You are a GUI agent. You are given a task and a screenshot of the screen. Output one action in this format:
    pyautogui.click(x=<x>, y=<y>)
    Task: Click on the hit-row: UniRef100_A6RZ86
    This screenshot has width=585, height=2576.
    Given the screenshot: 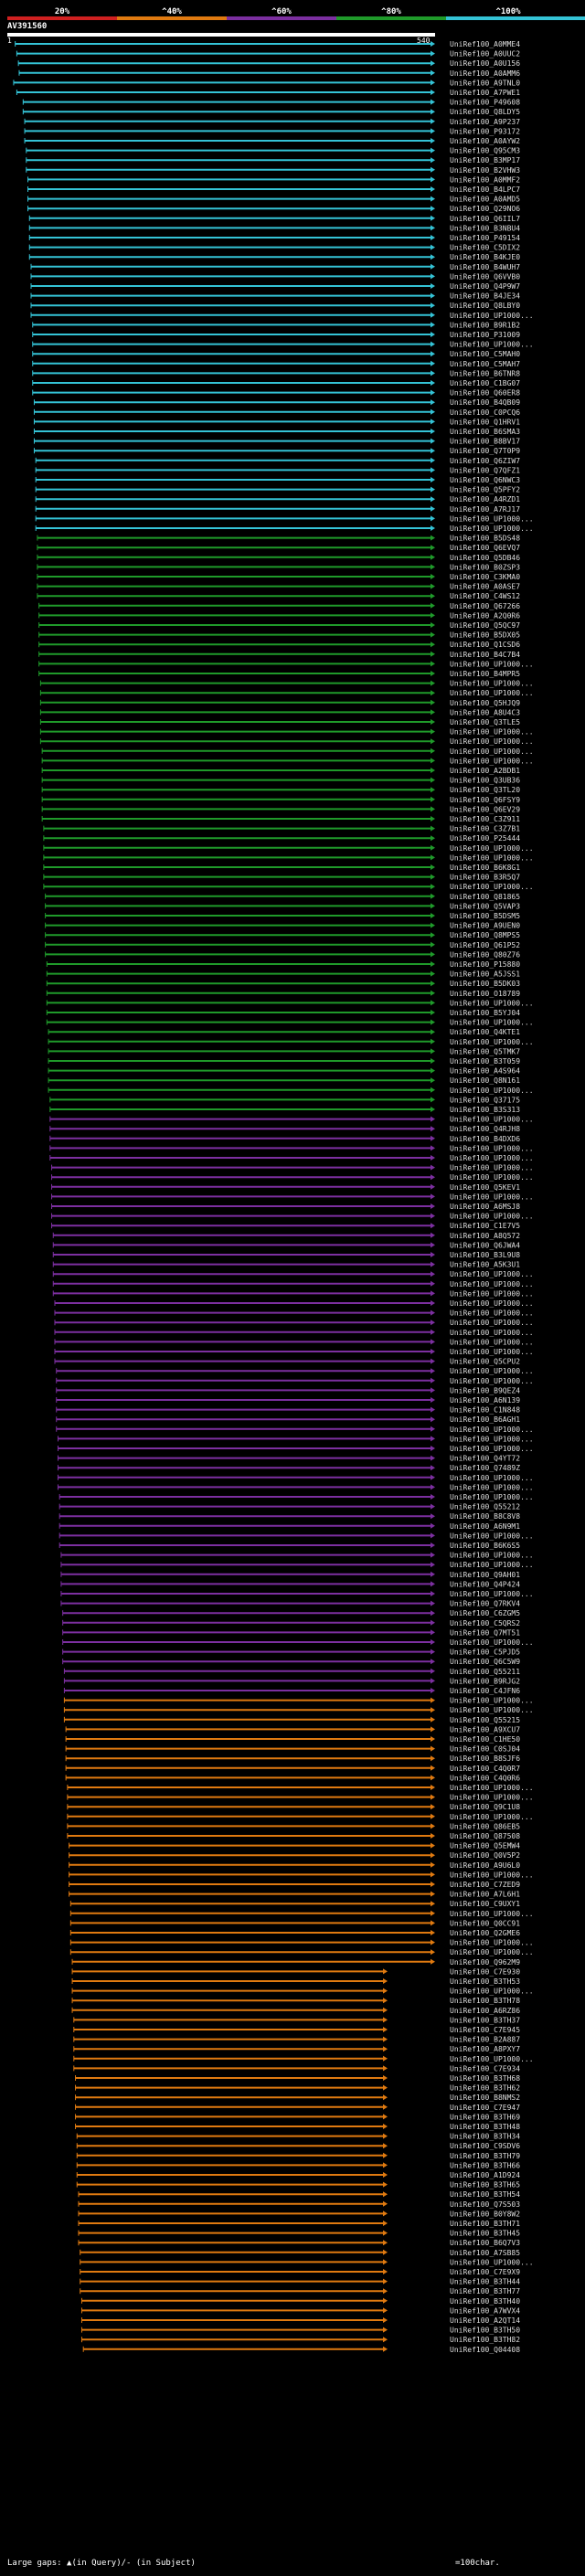 What is the action you would take?
    pyautogui.click(x=296, y=2011)
    